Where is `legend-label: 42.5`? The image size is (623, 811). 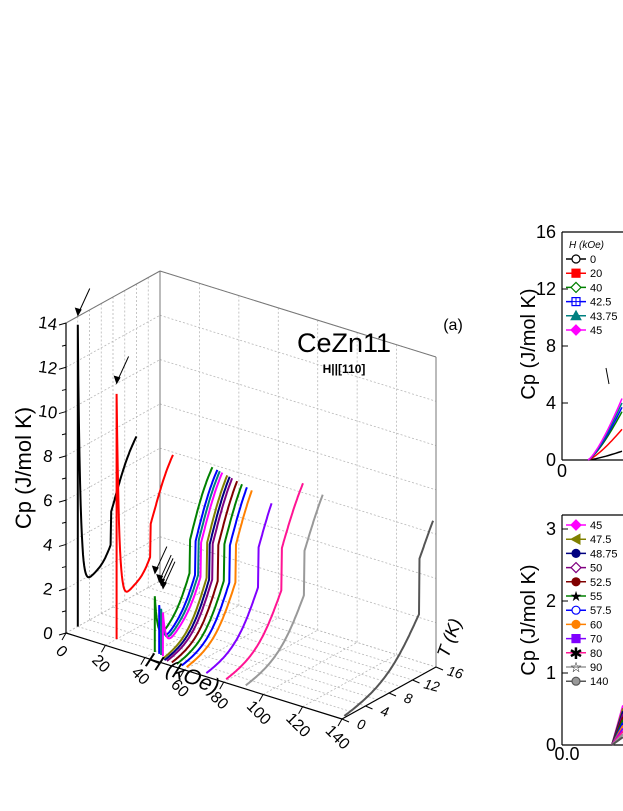
legend-label: 42.5 is located at coordinates (600, 303).